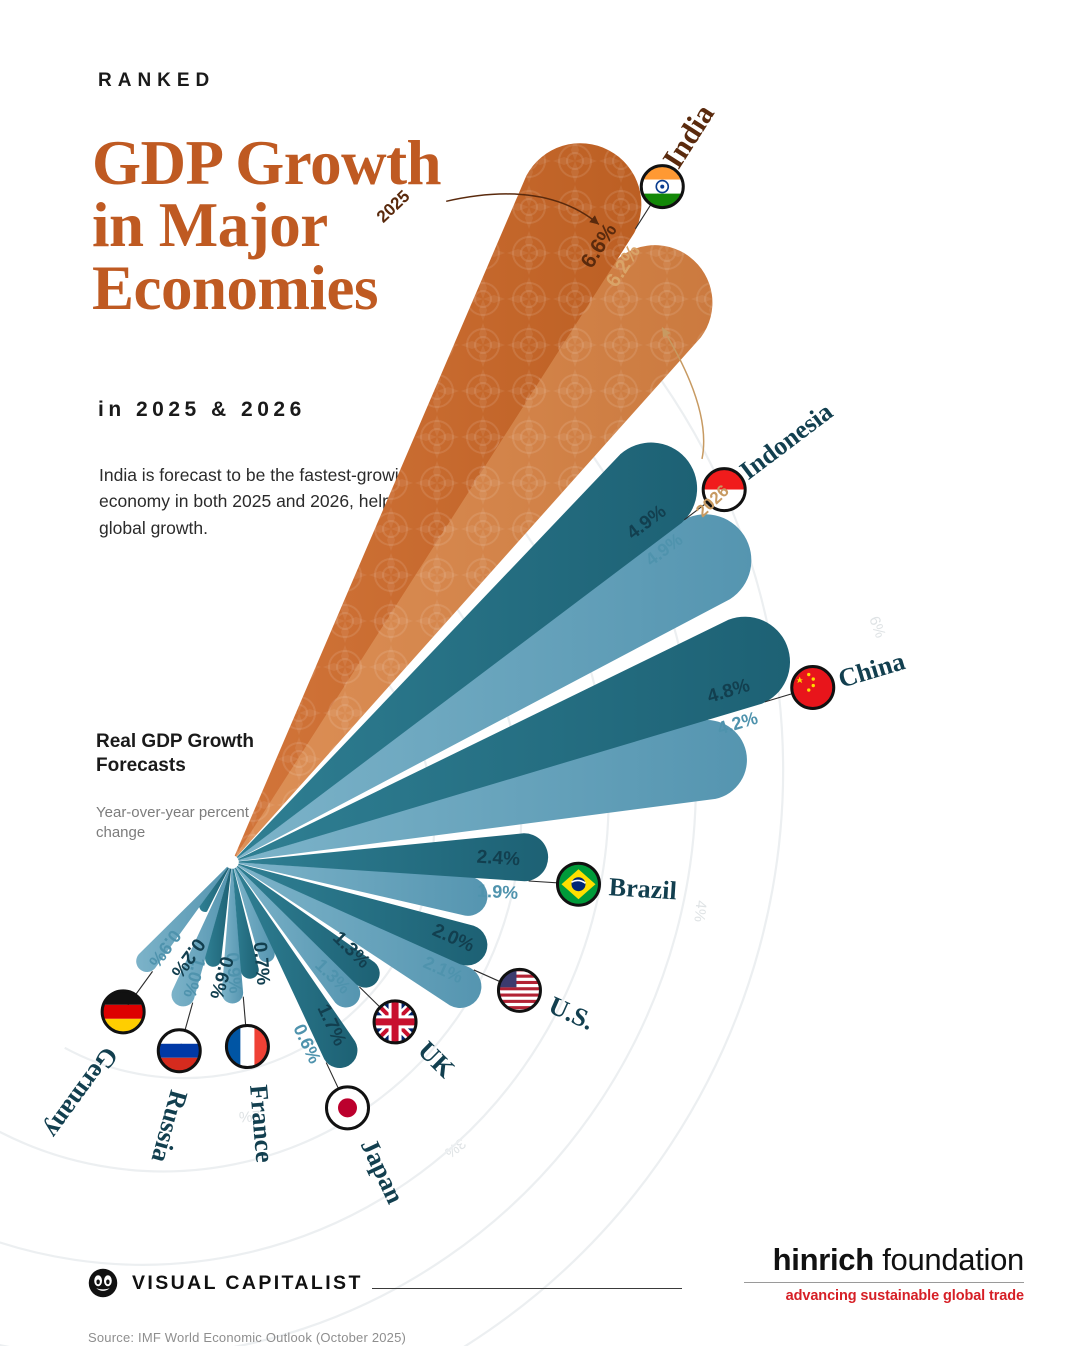 Image resolution: width=1080 pixels, height=1346 pixels. Describe the element at coordinates (643, 888) in the screenshot. I see `country-label-brazil: Brazil` at that location.